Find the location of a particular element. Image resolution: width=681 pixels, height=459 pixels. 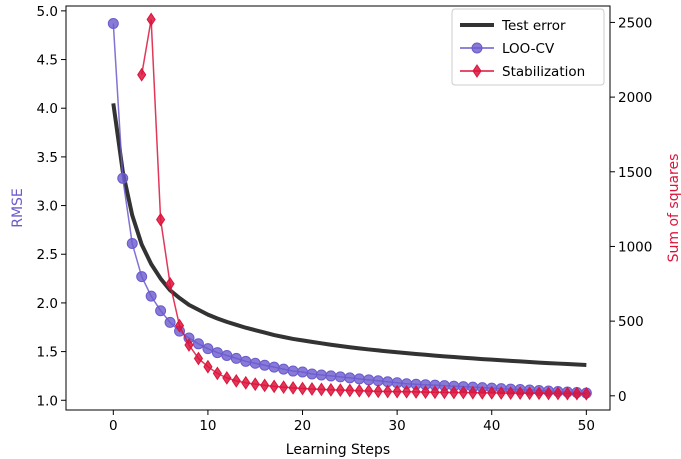

y-left-tick-label: 3.5 is located at coordinates (47, 158).